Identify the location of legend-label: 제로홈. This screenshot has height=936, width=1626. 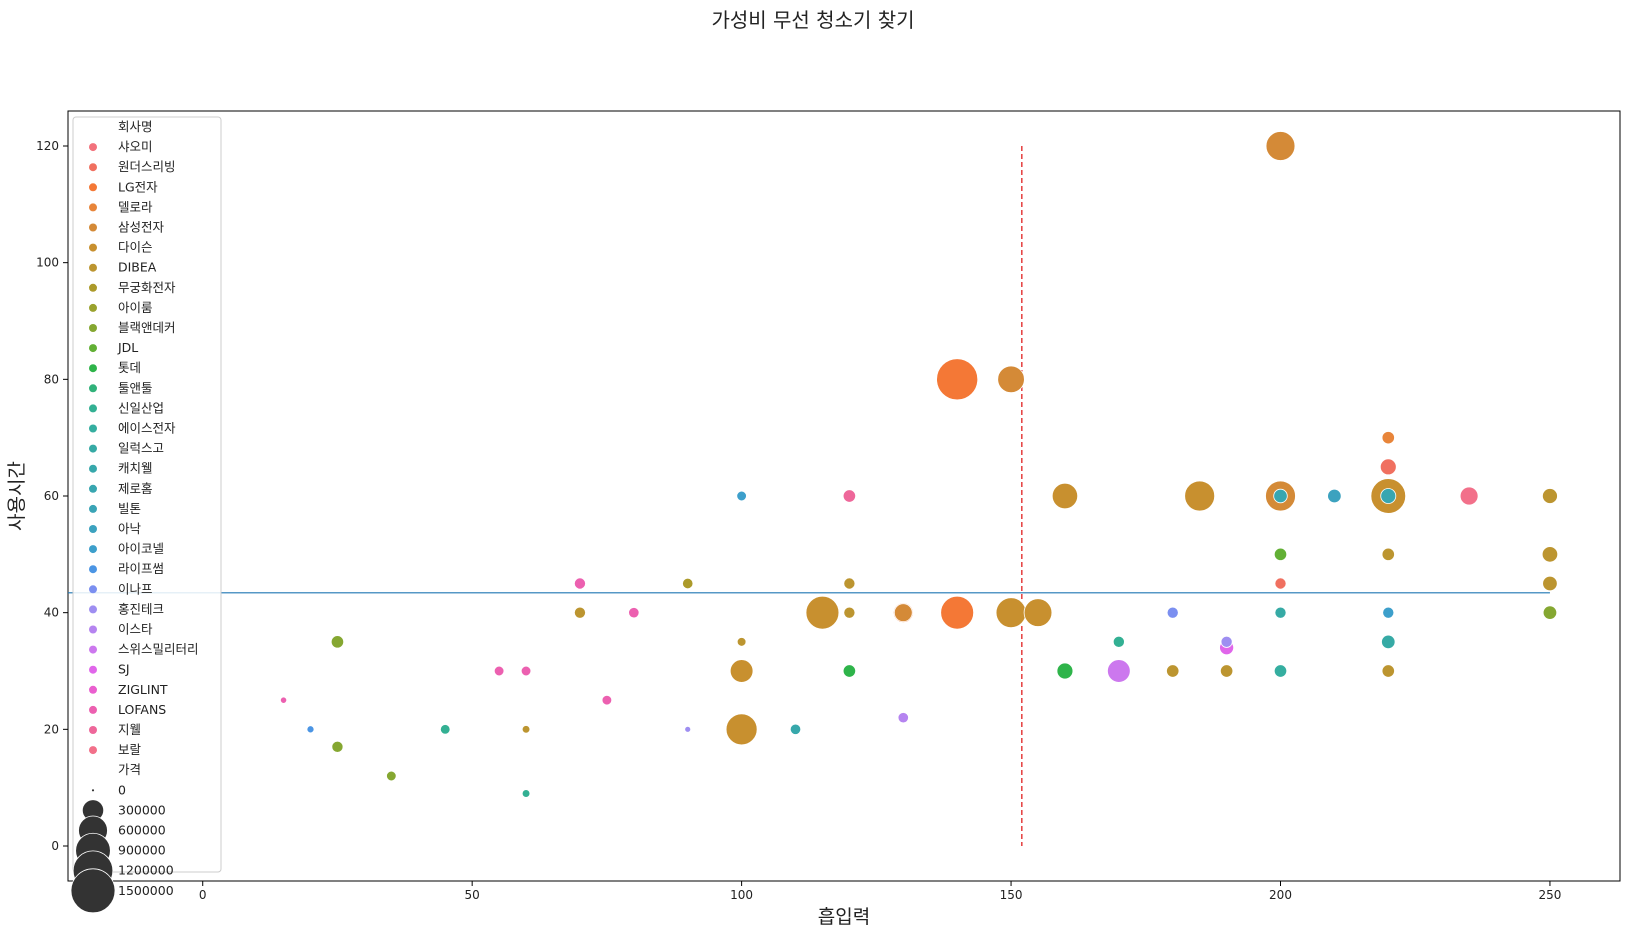
(135, 488).